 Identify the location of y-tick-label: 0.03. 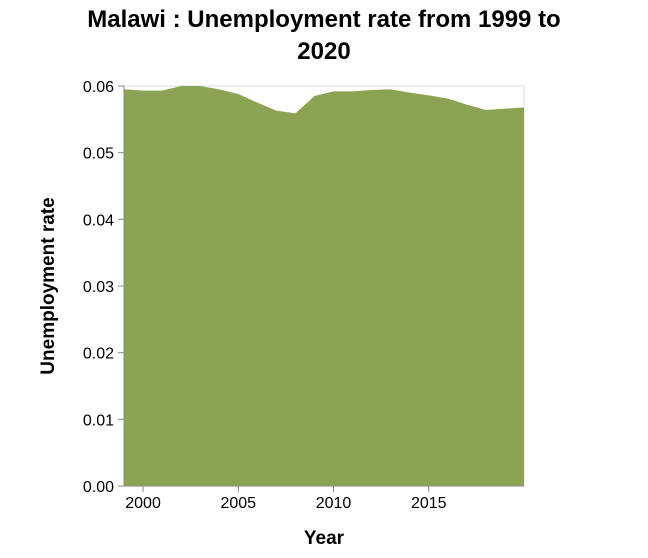
(98, 287).